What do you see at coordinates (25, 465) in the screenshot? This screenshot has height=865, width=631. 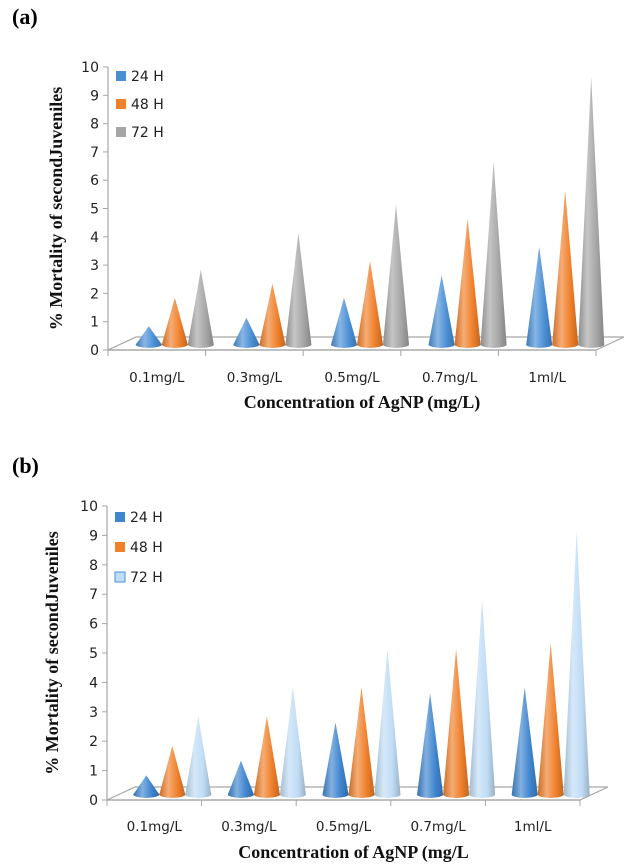 I see `panel-label-b: (b)` at bounding box center [25, 465].